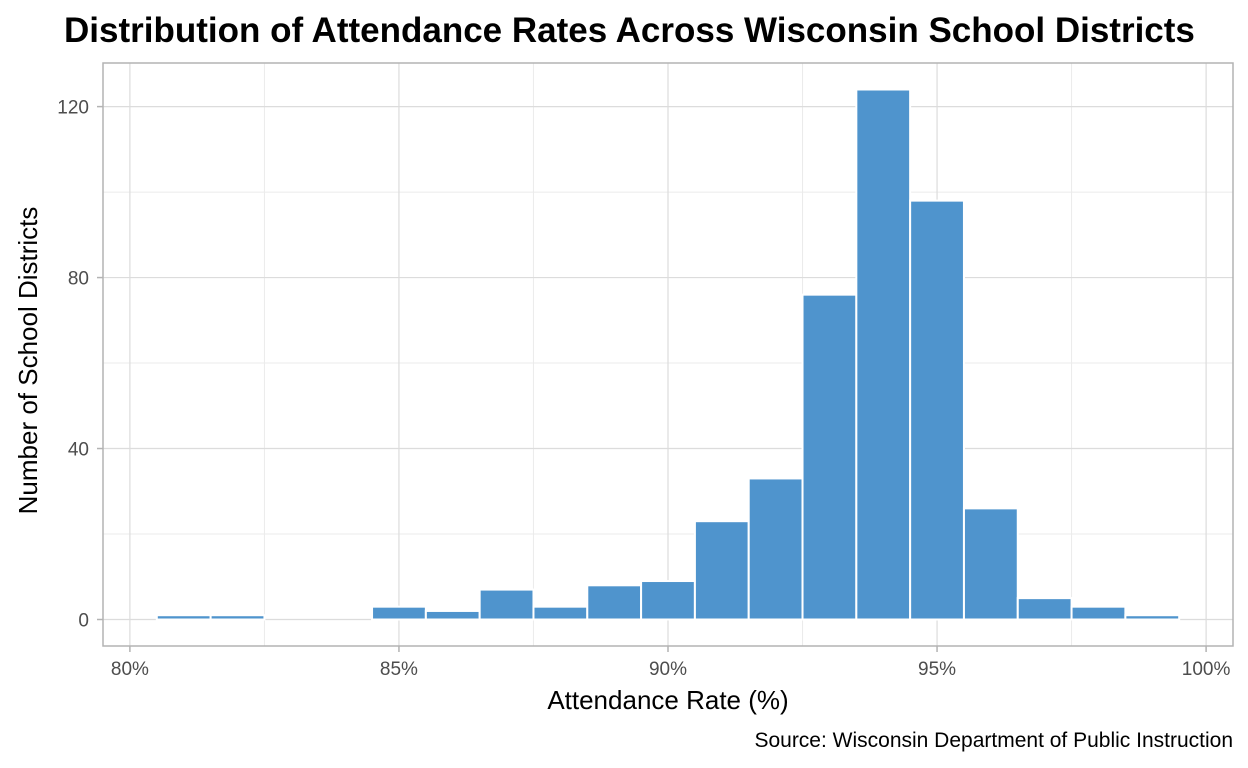 The image size is (1248, 768). What do you see at coordinates (28, 361) in the screenshot?
I see `y-axis-title: Number of School Districts` at bounding box center [28, 361].